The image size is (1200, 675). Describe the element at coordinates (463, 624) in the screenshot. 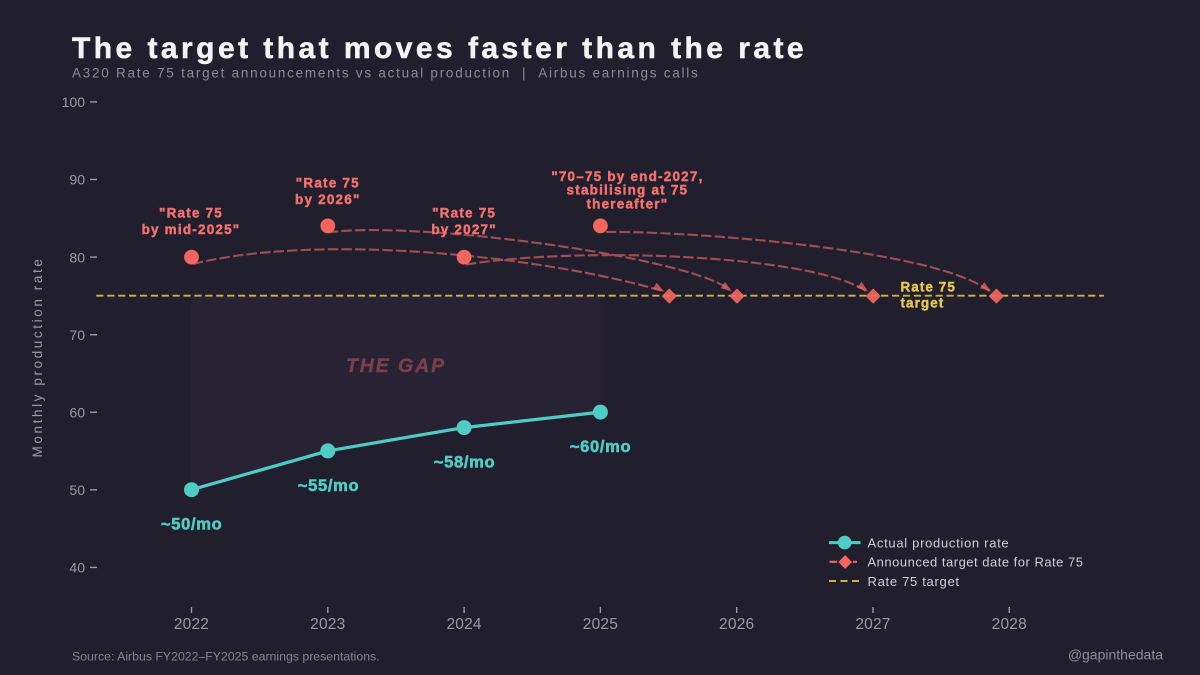

I see `svg-text: 2024` at that location.